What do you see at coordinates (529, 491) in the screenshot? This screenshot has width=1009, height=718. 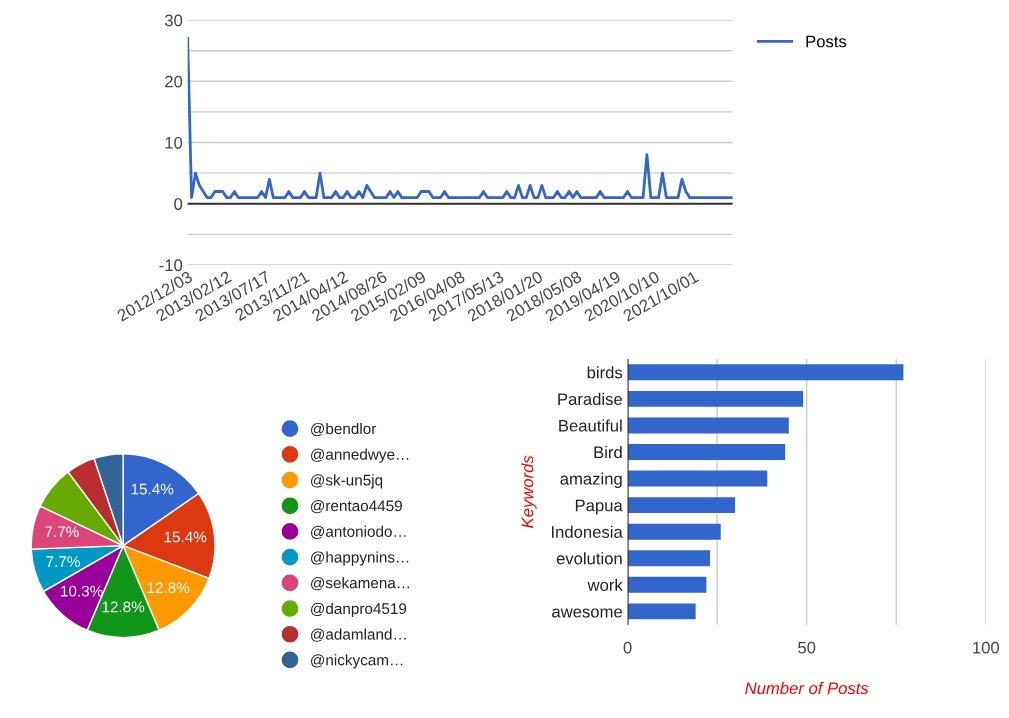 I see `y-axis-title: Keywords` at bounding box center [529, 491].